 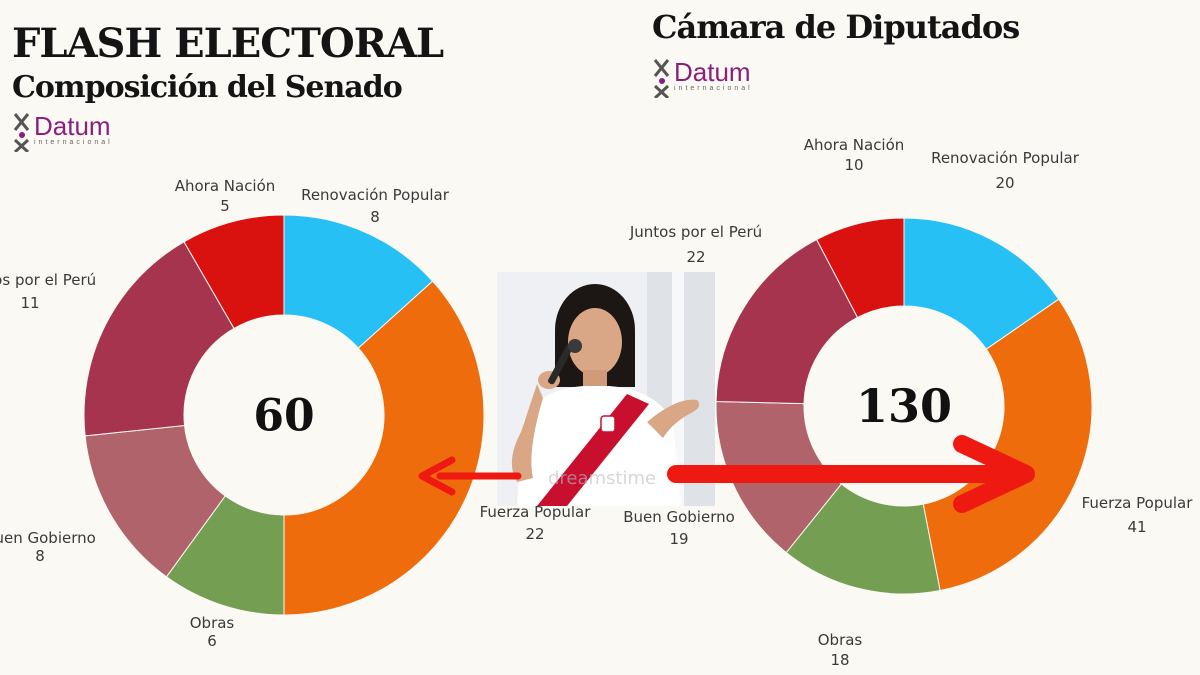 What do you see at coordinates (836, 27) in the screenshot?
I see `chamber-title: Cámara de Diputados` at bounding box center [836, 27].